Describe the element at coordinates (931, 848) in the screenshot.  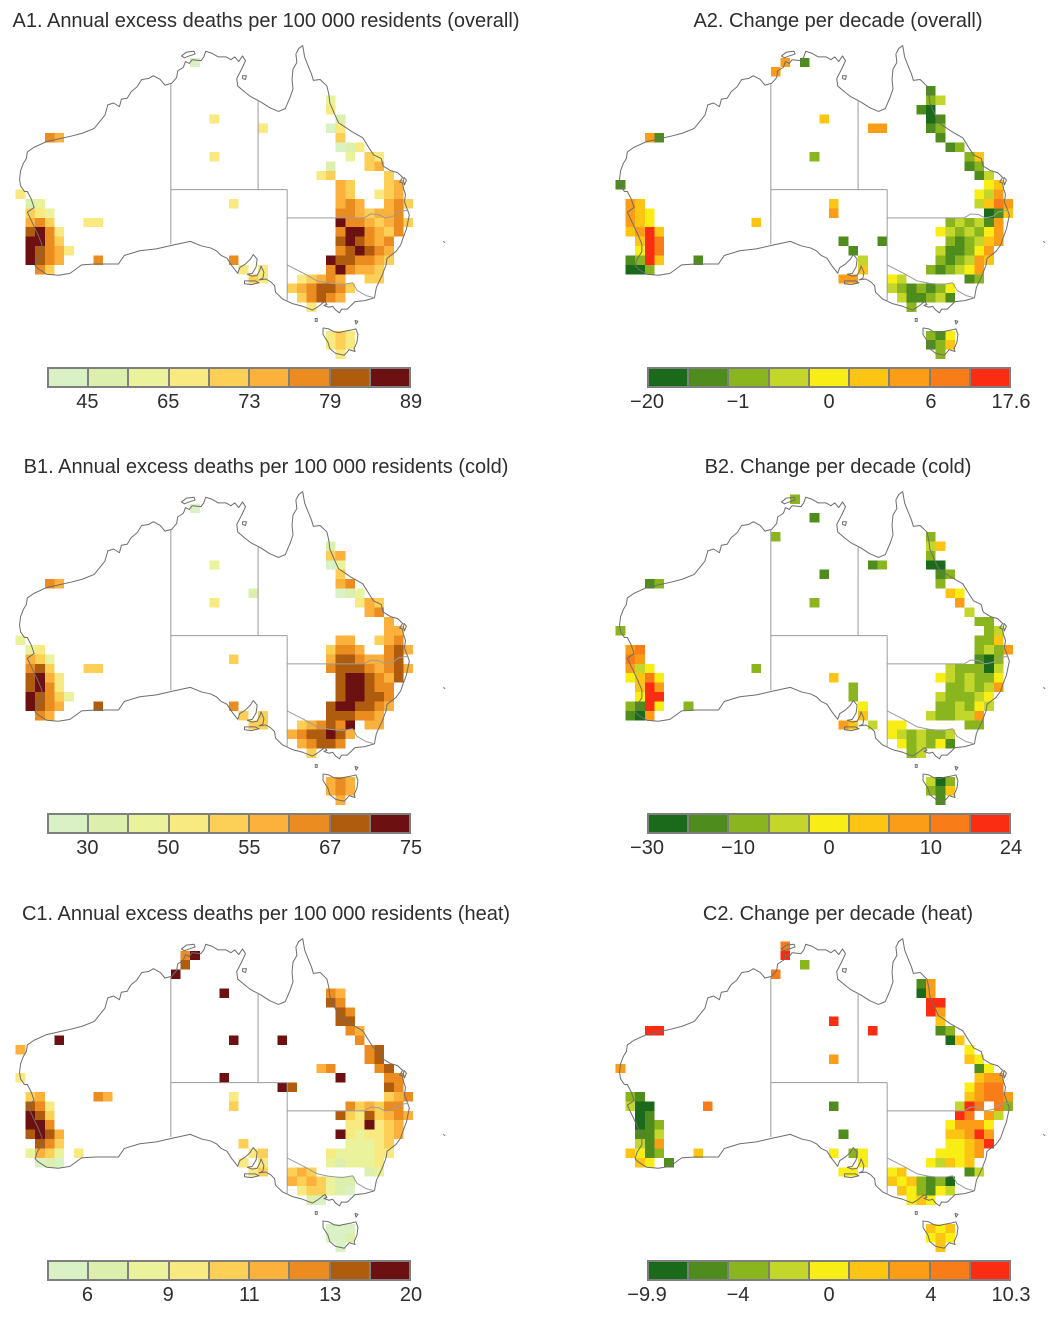
I see `colorbar-tick-label: 10` at that location.